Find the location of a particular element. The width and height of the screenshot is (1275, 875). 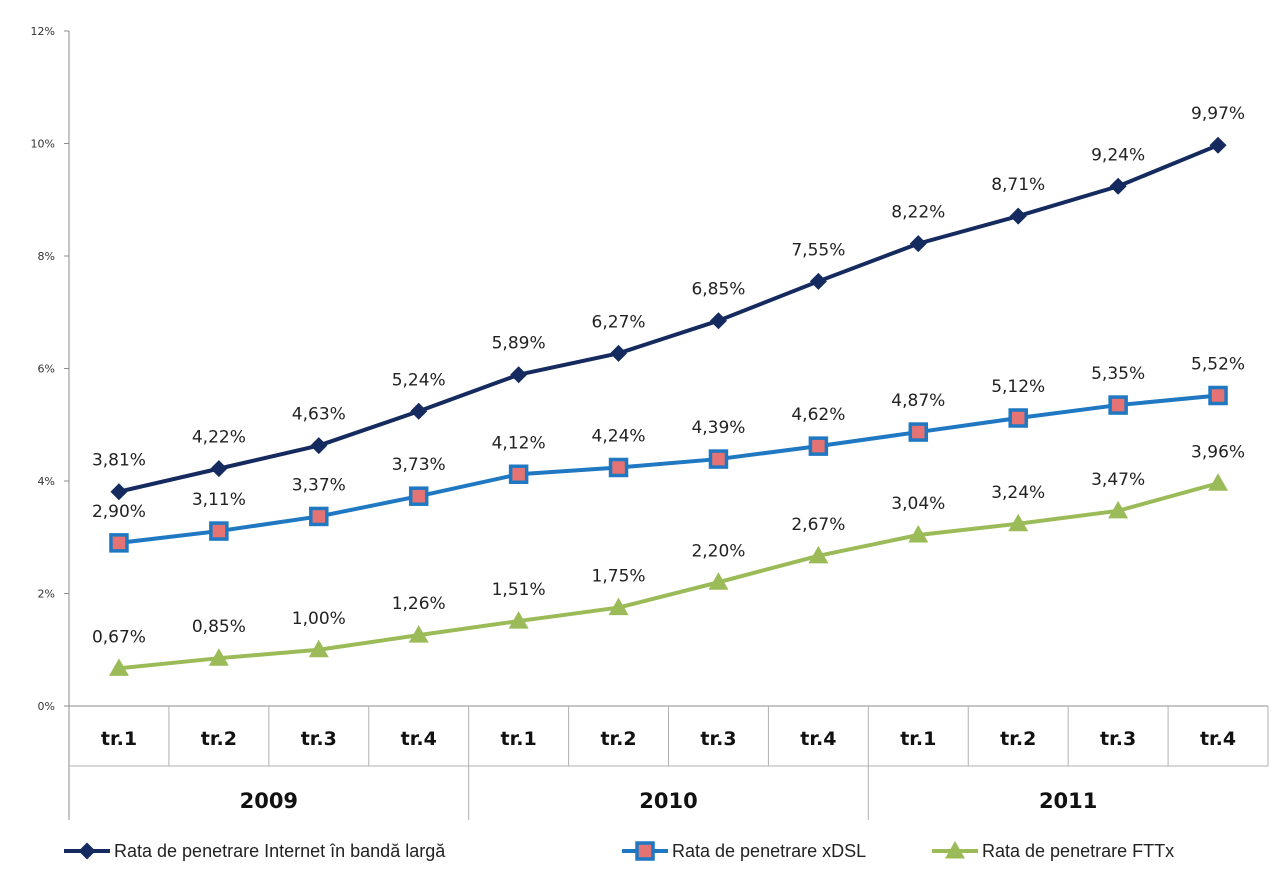

year-label: 2009 is located at coordinates (269, 801).